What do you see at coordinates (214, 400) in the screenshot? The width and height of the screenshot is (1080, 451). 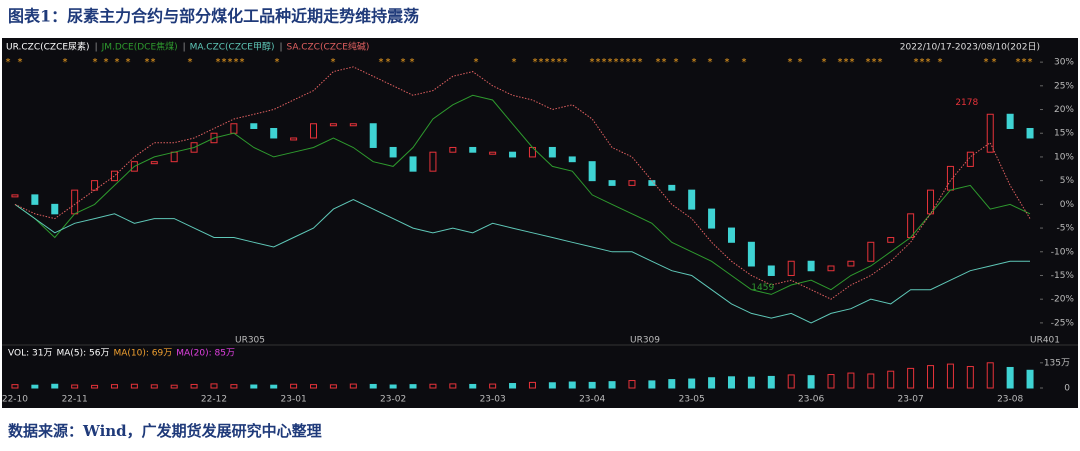 I see `x-tick-label: 22-12` at bounding box center [214, 400].